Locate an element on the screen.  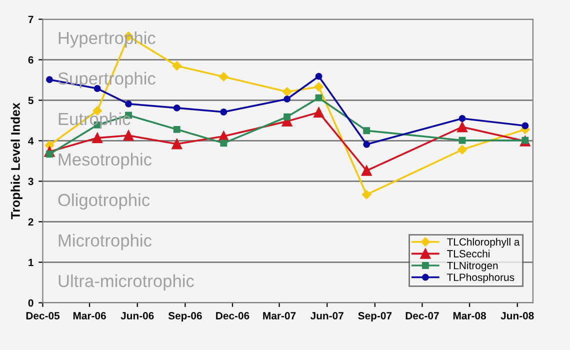
x-tick-label: Dec-05 is located at coordinates (43, 316).